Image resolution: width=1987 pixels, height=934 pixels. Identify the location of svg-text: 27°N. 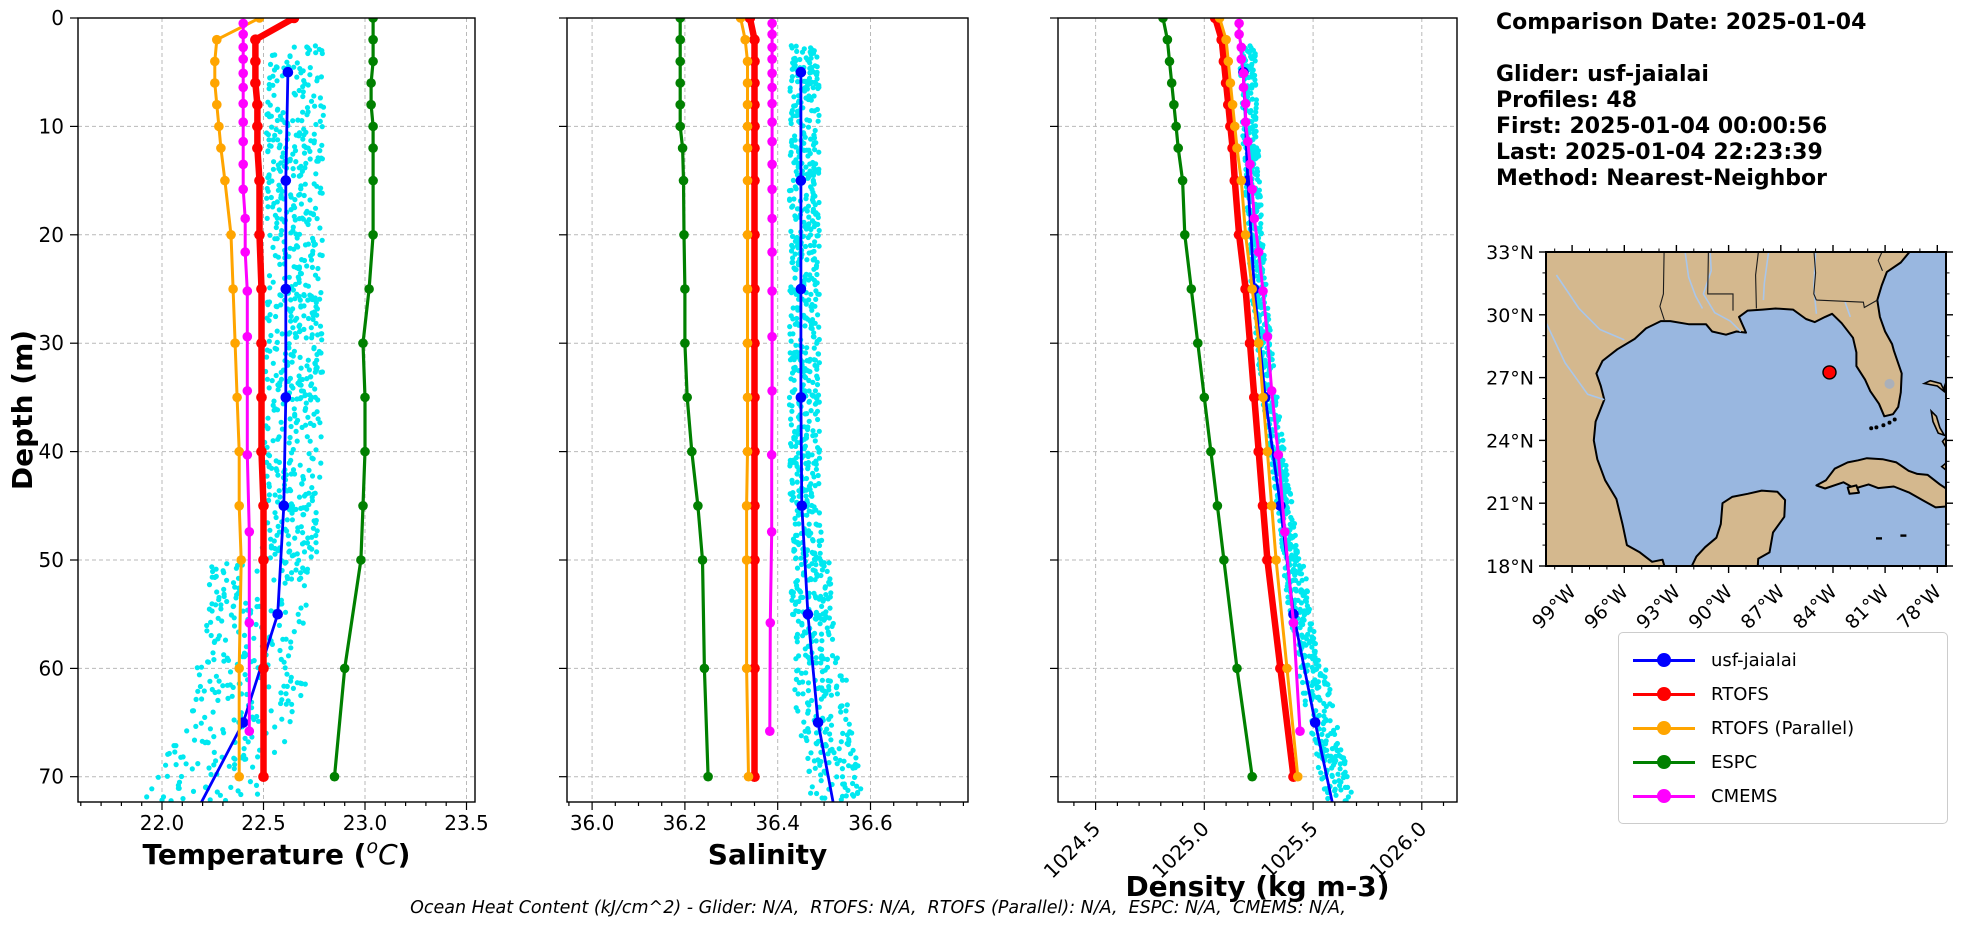
(1510, 379).